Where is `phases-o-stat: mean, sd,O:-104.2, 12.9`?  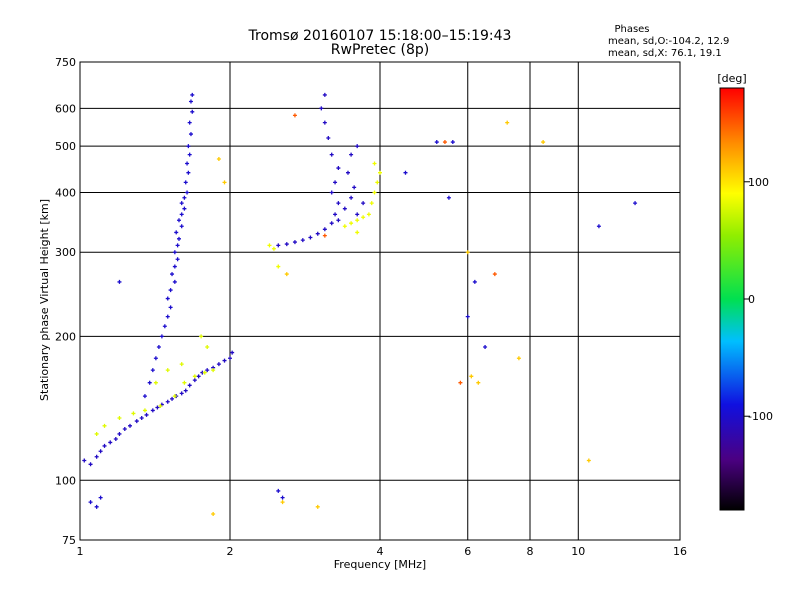 phases-o-stat: mean, sd,O:-104.2, 12.9 is located at coordinates (668, 41).